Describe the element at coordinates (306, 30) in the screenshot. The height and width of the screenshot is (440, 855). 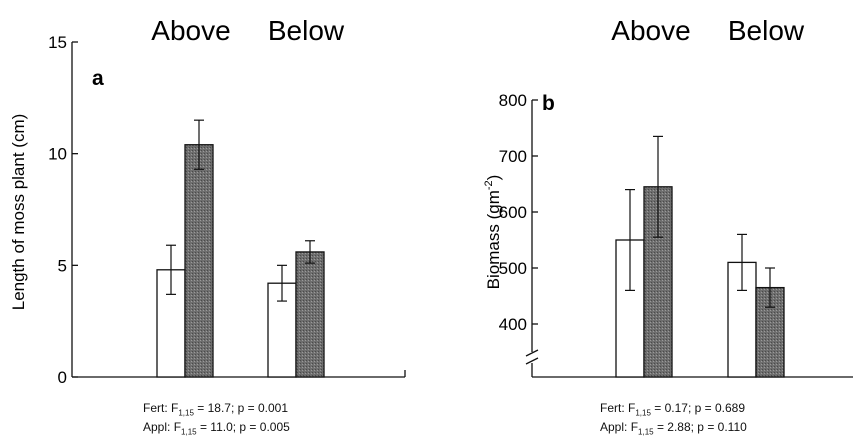
I see `panel-a-category-below: Below` at that location.